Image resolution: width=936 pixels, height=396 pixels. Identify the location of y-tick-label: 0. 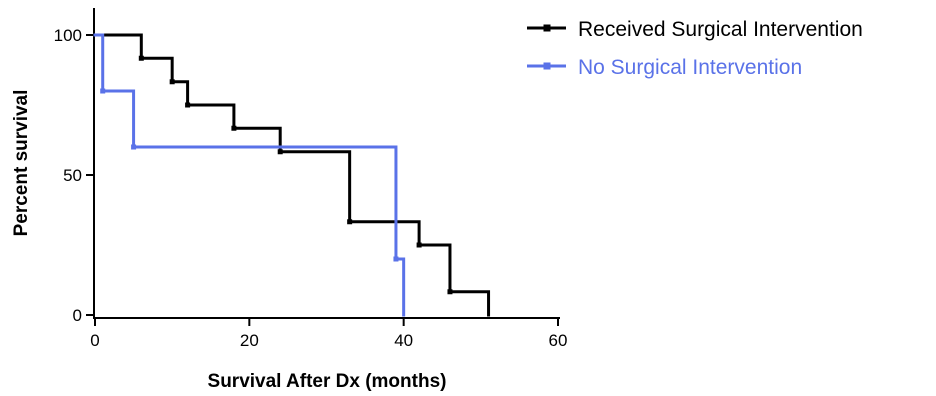
(77, 315).